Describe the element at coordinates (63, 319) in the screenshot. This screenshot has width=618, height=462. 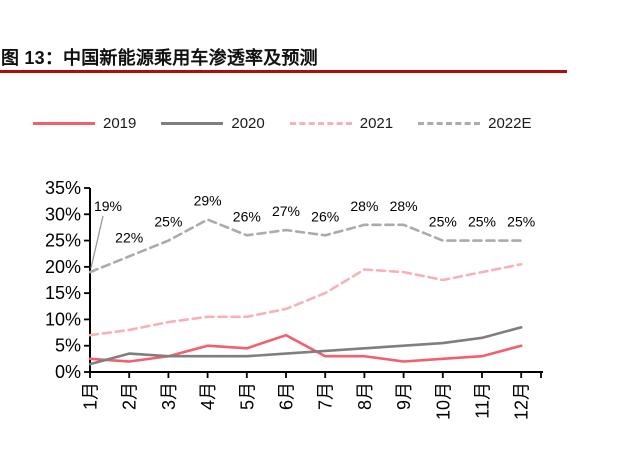
I see `y-axis-tick-label: 10%` at that location.